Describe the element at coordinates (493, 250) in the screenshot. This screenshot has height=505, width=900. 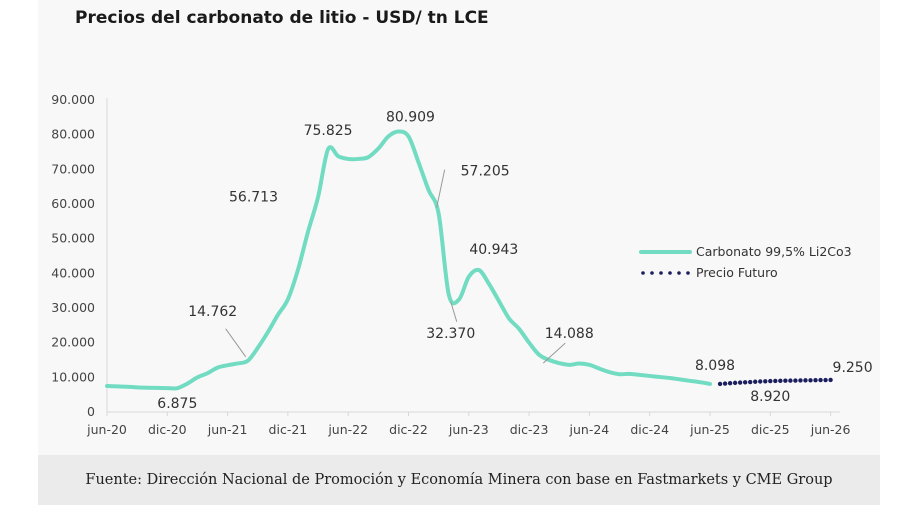
I see `data-label: 40.943` at that location.